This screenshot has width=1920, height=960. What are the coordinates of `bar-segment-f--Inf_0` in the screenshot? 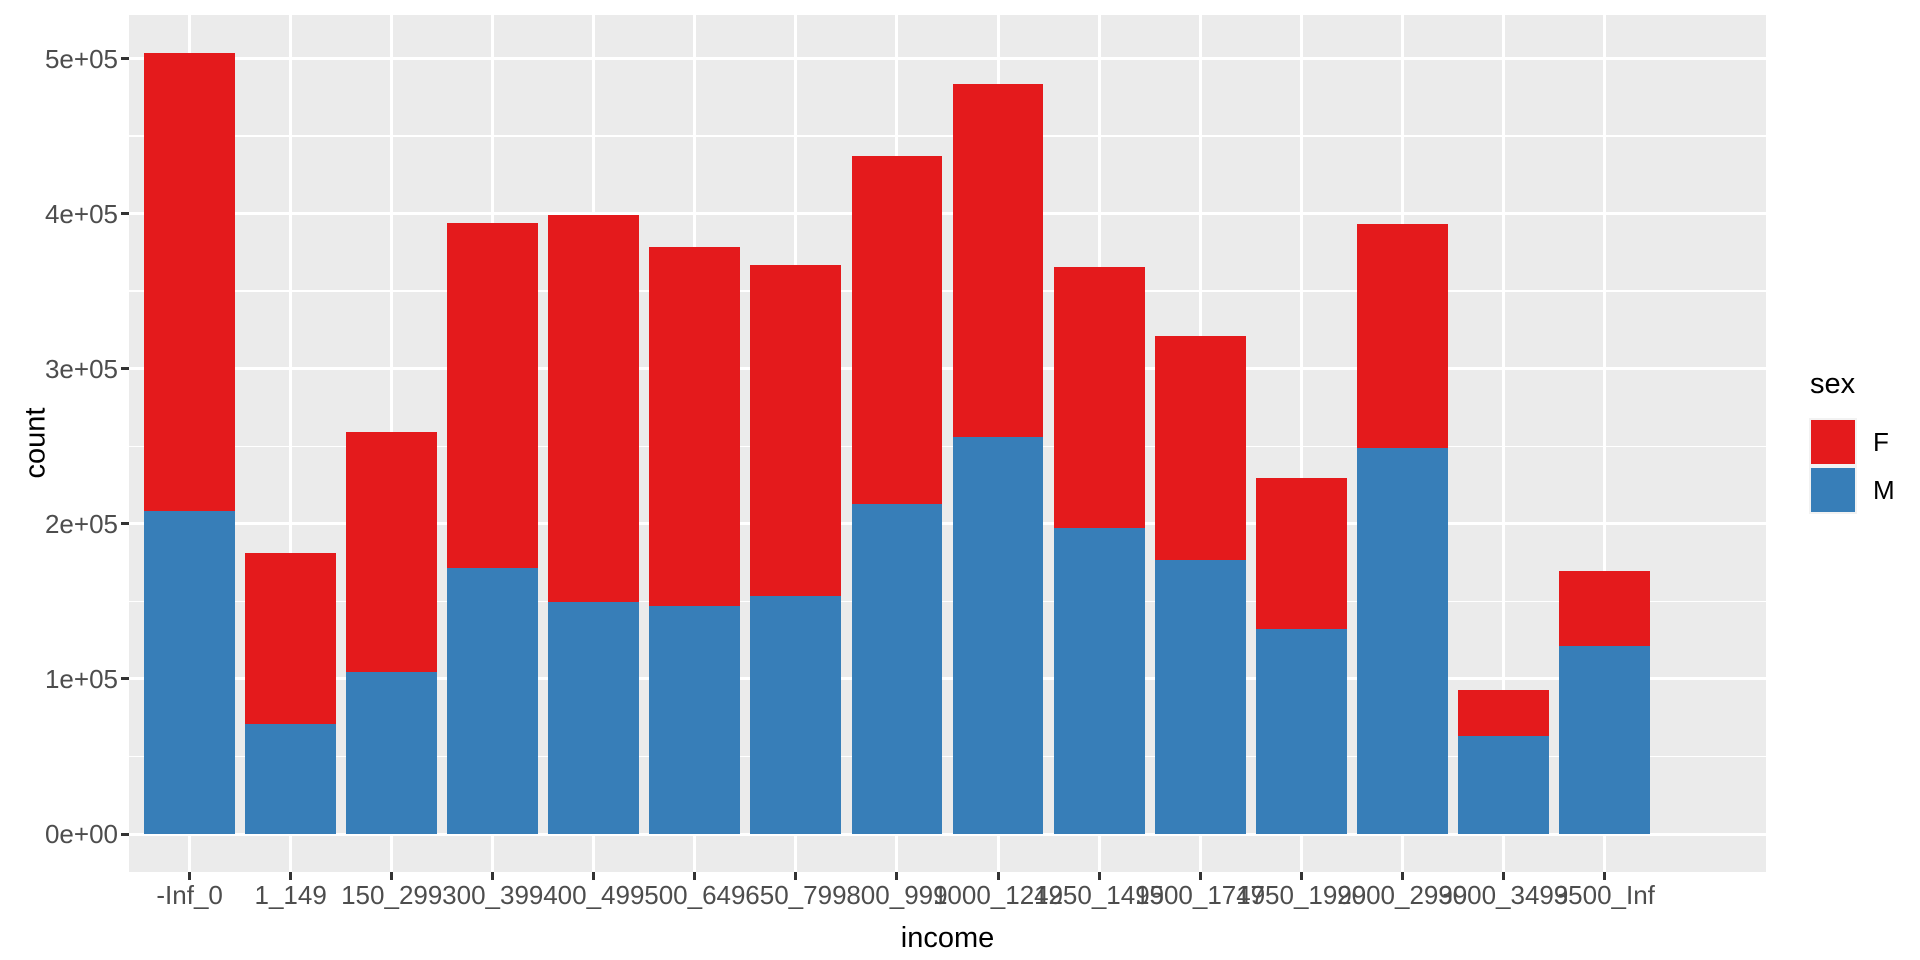 It's located at (190, 282).